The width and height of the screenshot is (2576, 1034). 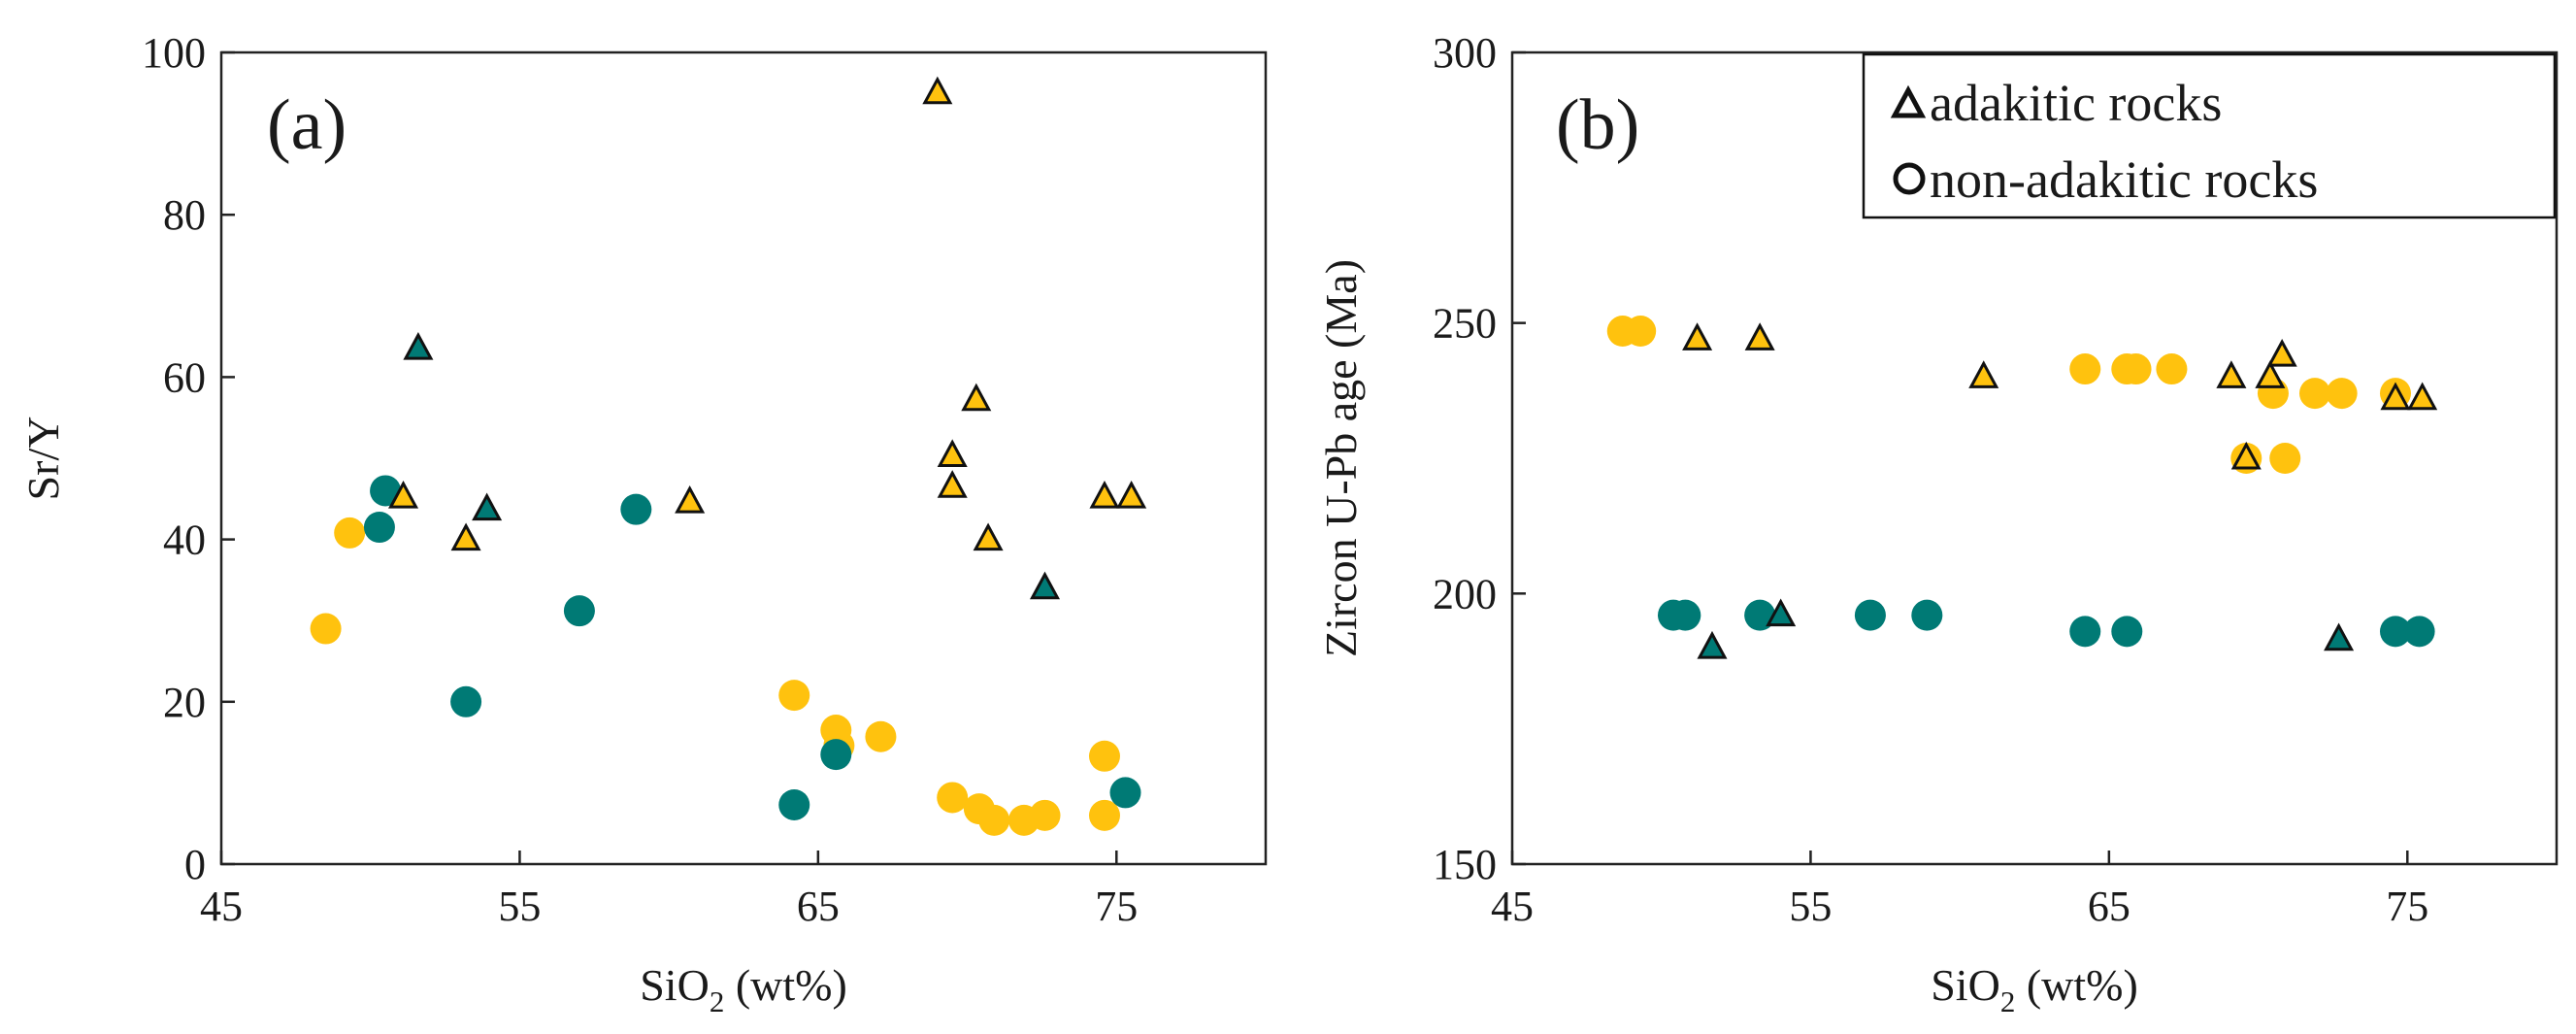 I want to click on b-xtick-label-45: 45, so click(x=1512, y=907).